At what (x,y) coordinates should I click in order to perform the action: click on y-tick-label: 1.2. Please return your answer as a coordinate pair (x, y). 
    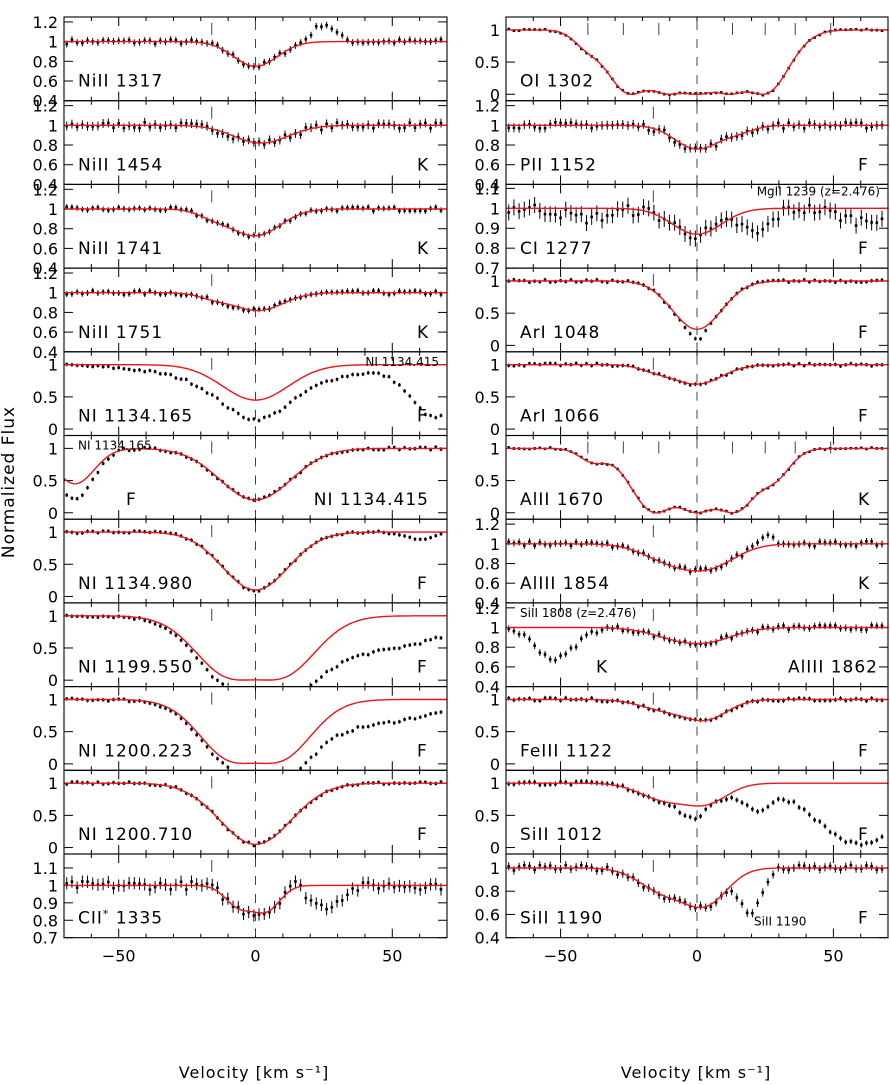
    Looking at the image, I should click on (487, 106).